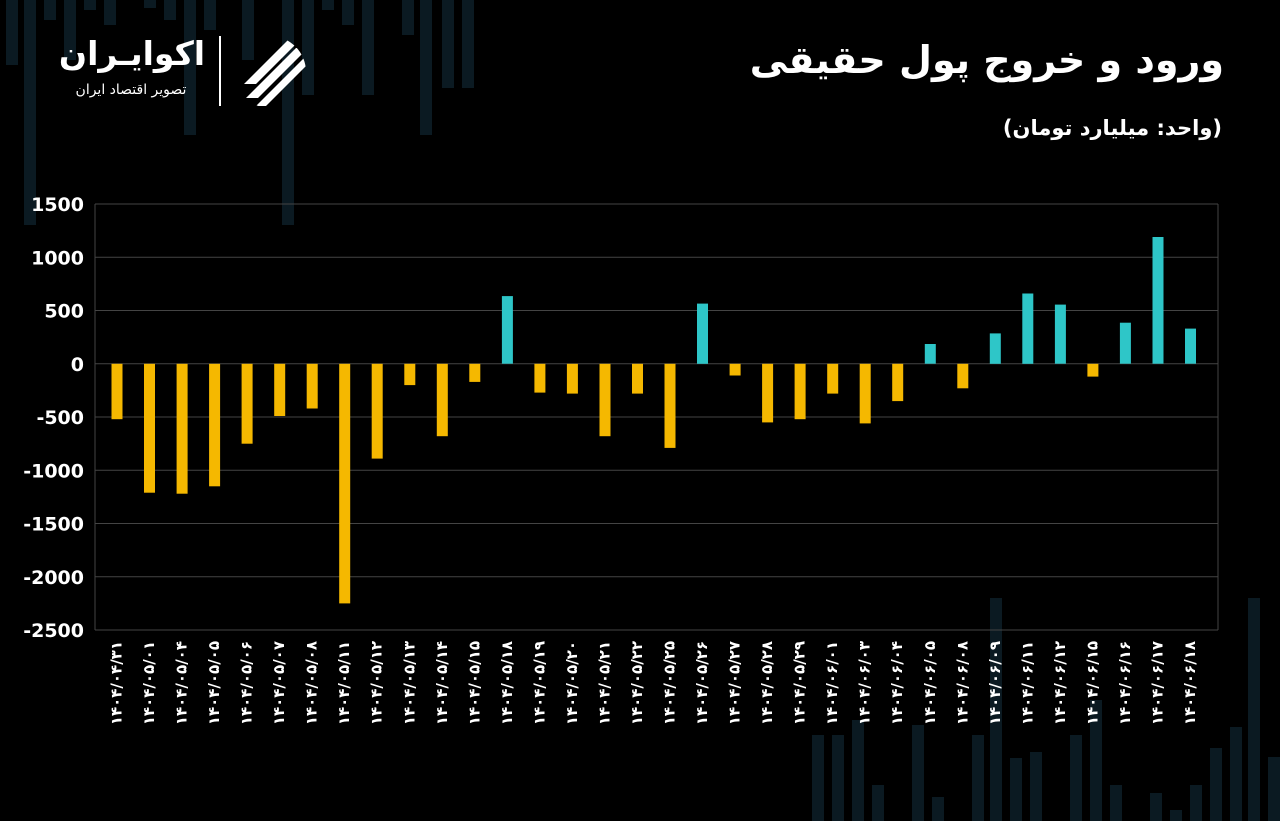 Image resolution: width=1280 pixels, height=821 pixels. Describe the element at coordinates (897, 683) in the screenshot. I see `x-tick-label: ۱۴۰۴/۰۶/۰۴` at that location.